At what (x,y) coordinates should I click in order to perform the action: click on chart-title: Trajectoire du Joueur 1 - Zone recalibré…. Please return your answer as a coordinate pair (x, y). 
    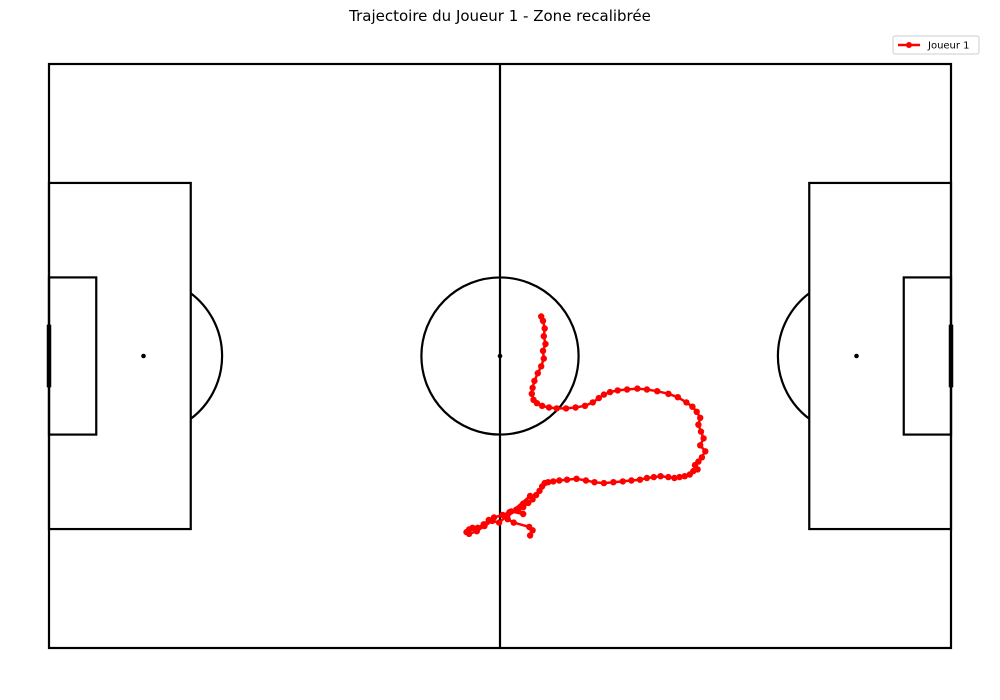
    Looking at the image, I should click on (499, 16).